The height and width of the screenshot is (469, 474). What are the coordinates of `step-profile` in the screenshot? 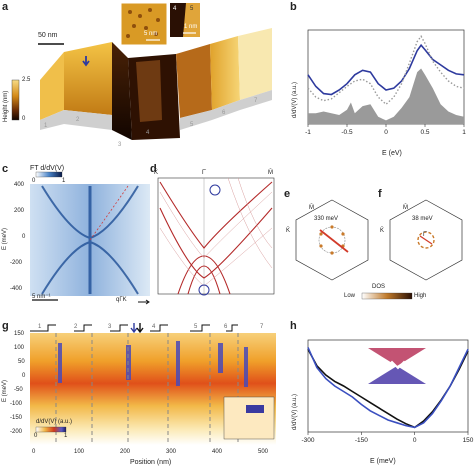 It's located at (134, 328).